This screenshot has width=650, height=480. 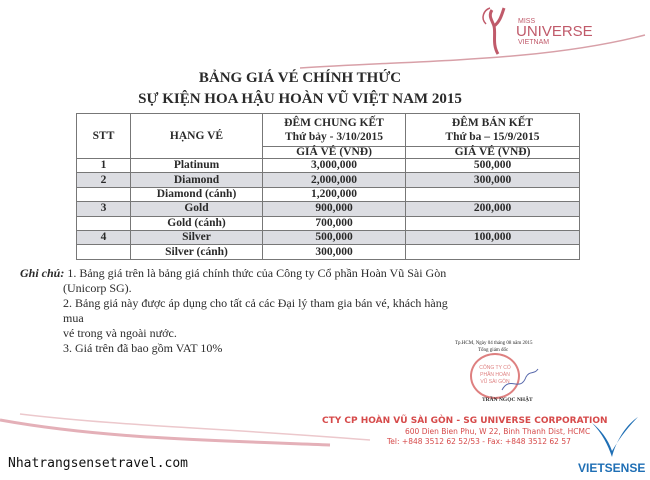 I want to click on logo-miss: MISS, so click(x=527, y=21).